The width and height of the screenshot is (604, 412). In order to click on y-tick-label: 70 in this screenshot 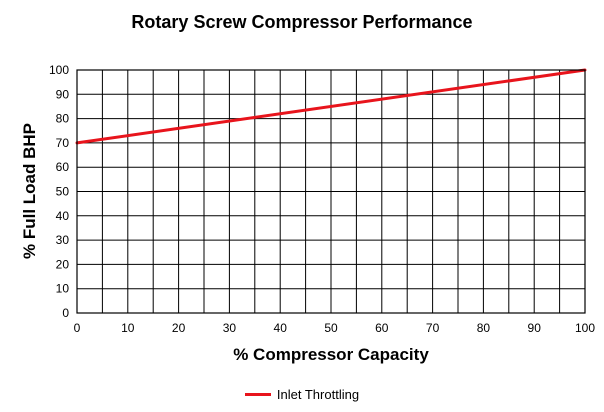, I will do `click(63, 143)`.